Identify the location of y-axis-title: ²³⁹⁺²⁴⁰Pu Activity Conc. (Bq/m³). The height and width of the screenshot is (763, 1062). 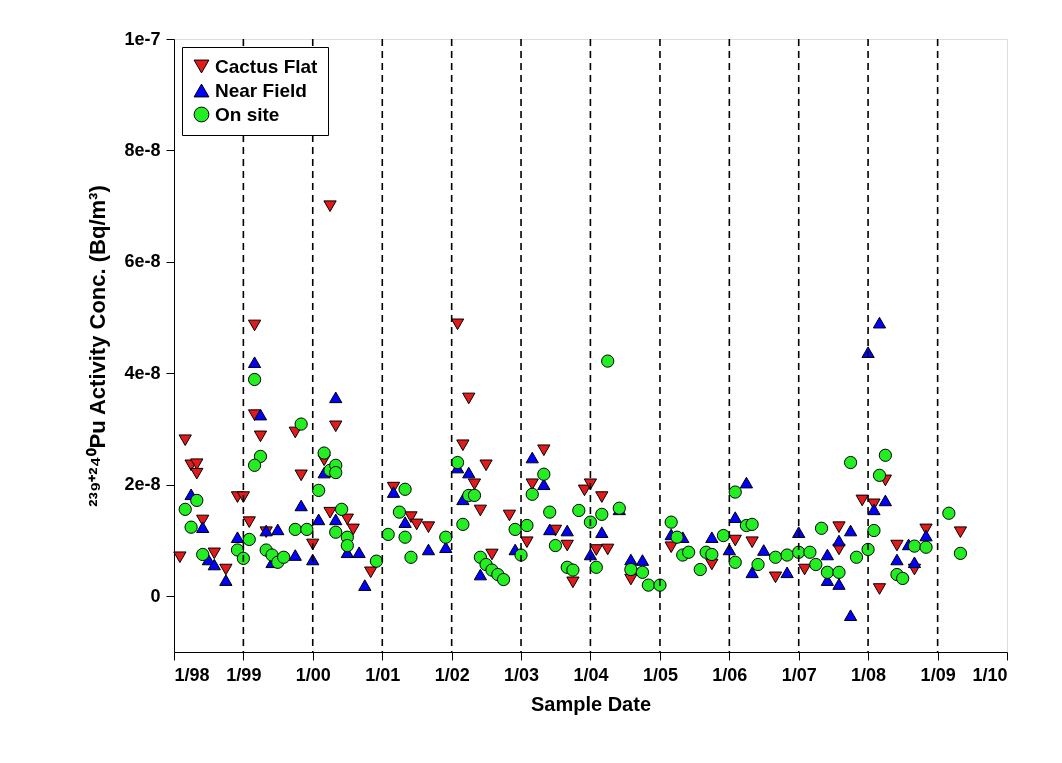
(98, 346).